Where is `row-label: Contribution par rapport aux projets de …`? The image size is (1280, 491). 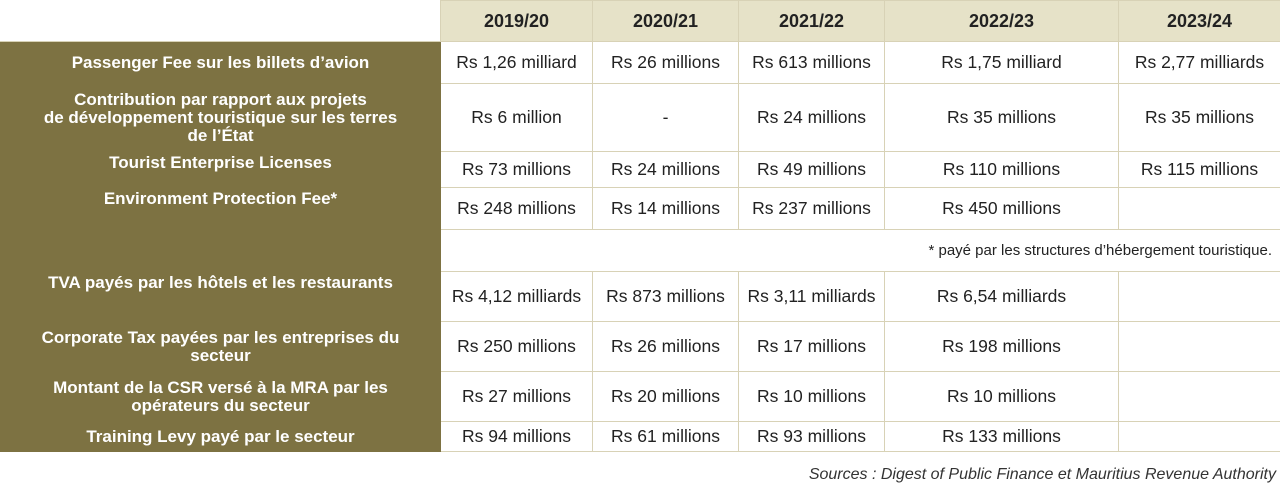
row-label: Contribution par rapport aux projets de … is located at coordinates (220, 117).